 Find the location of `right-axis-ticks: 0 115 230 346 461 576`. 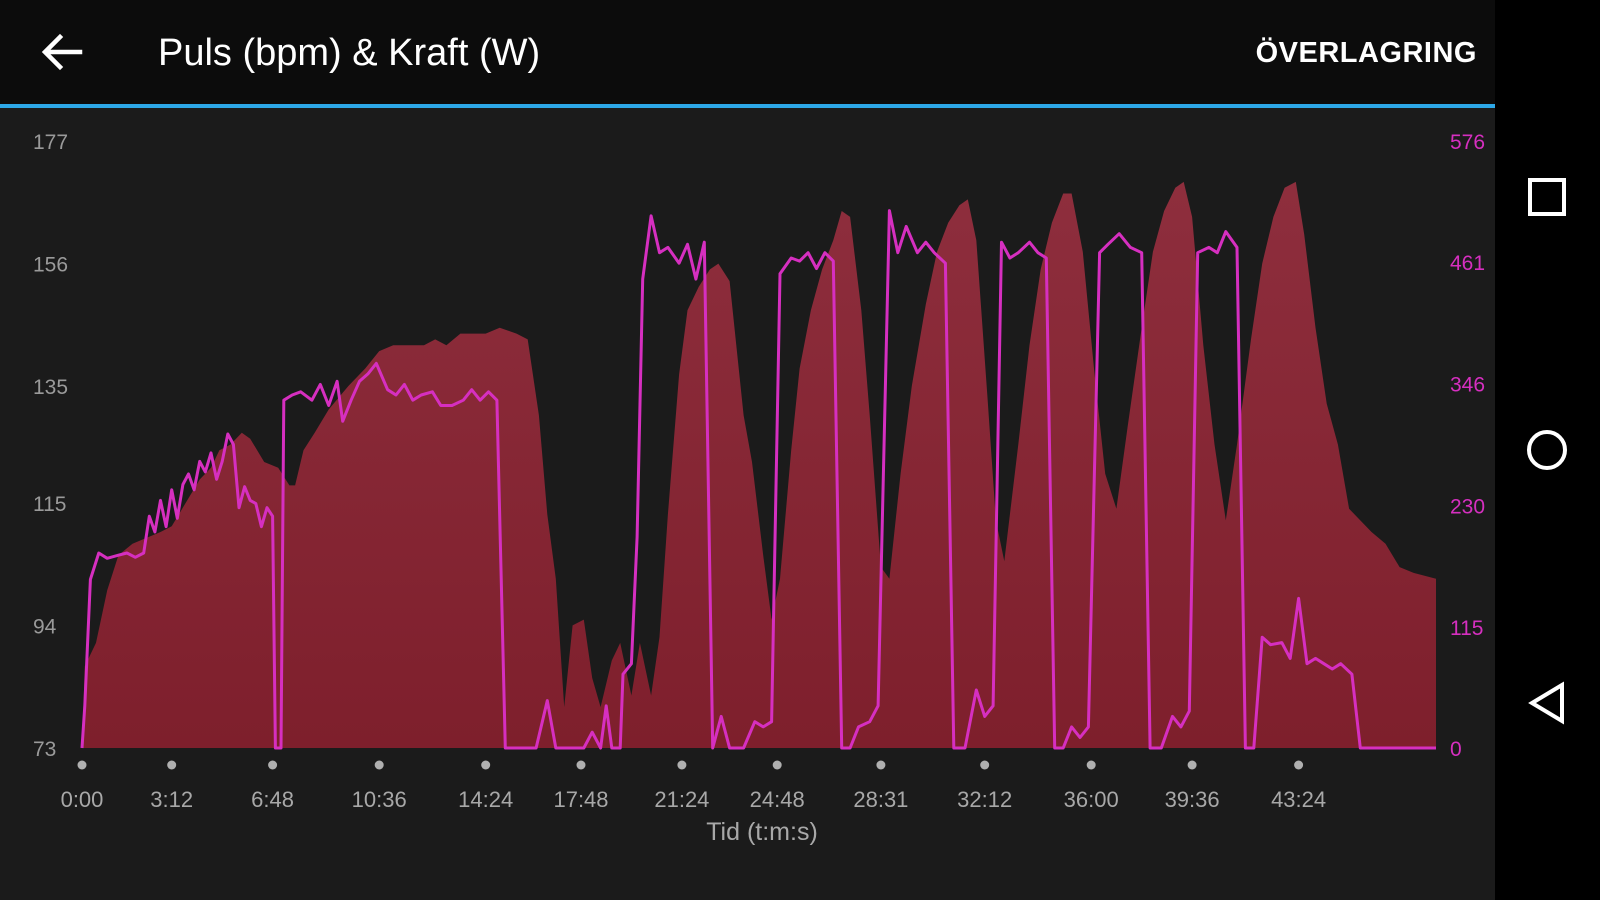

right-axis-ticks: 0 115 230 346 461 576 is located at coordinates (1467, 446).